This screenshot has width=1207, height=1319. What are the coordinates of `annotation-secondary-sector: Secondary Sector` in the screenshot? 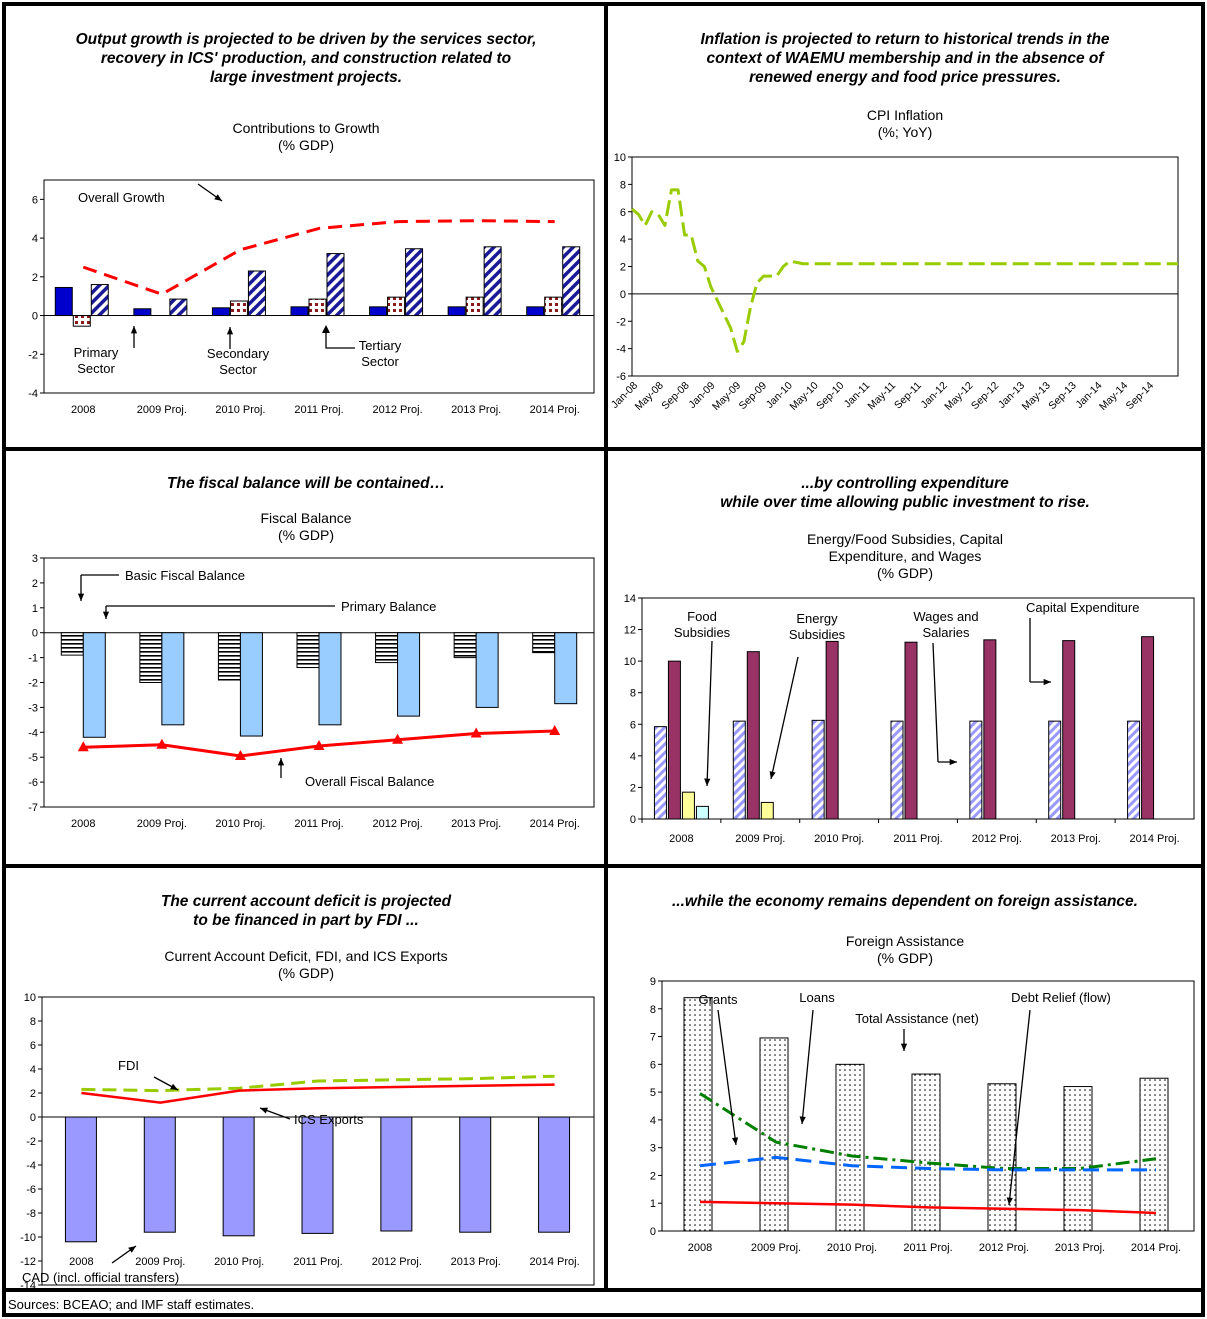 It's located at (238, 361).